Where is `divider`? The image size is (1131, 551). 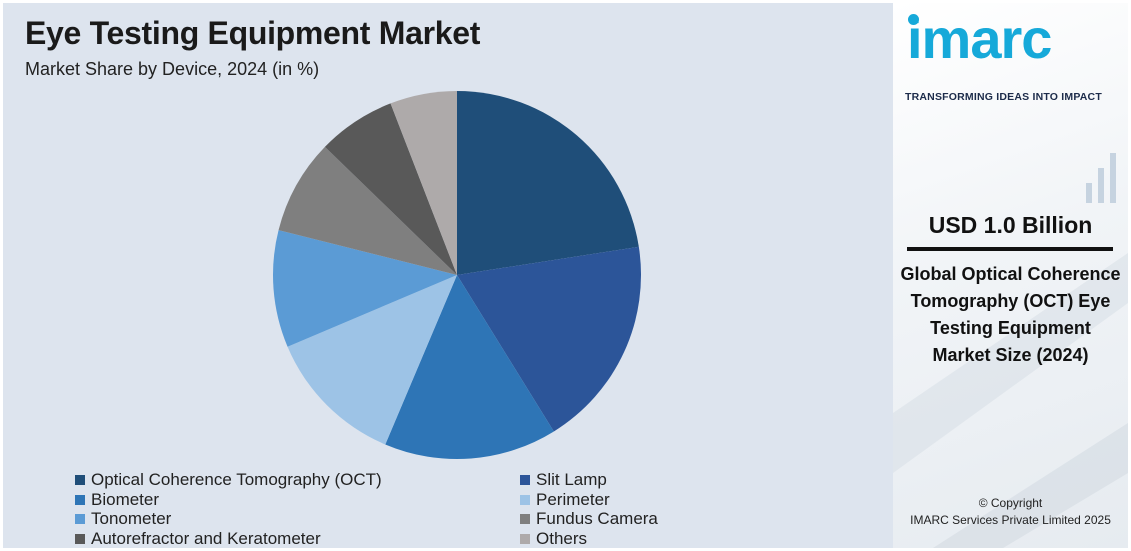 divider is located at coordinates (1010, 249).